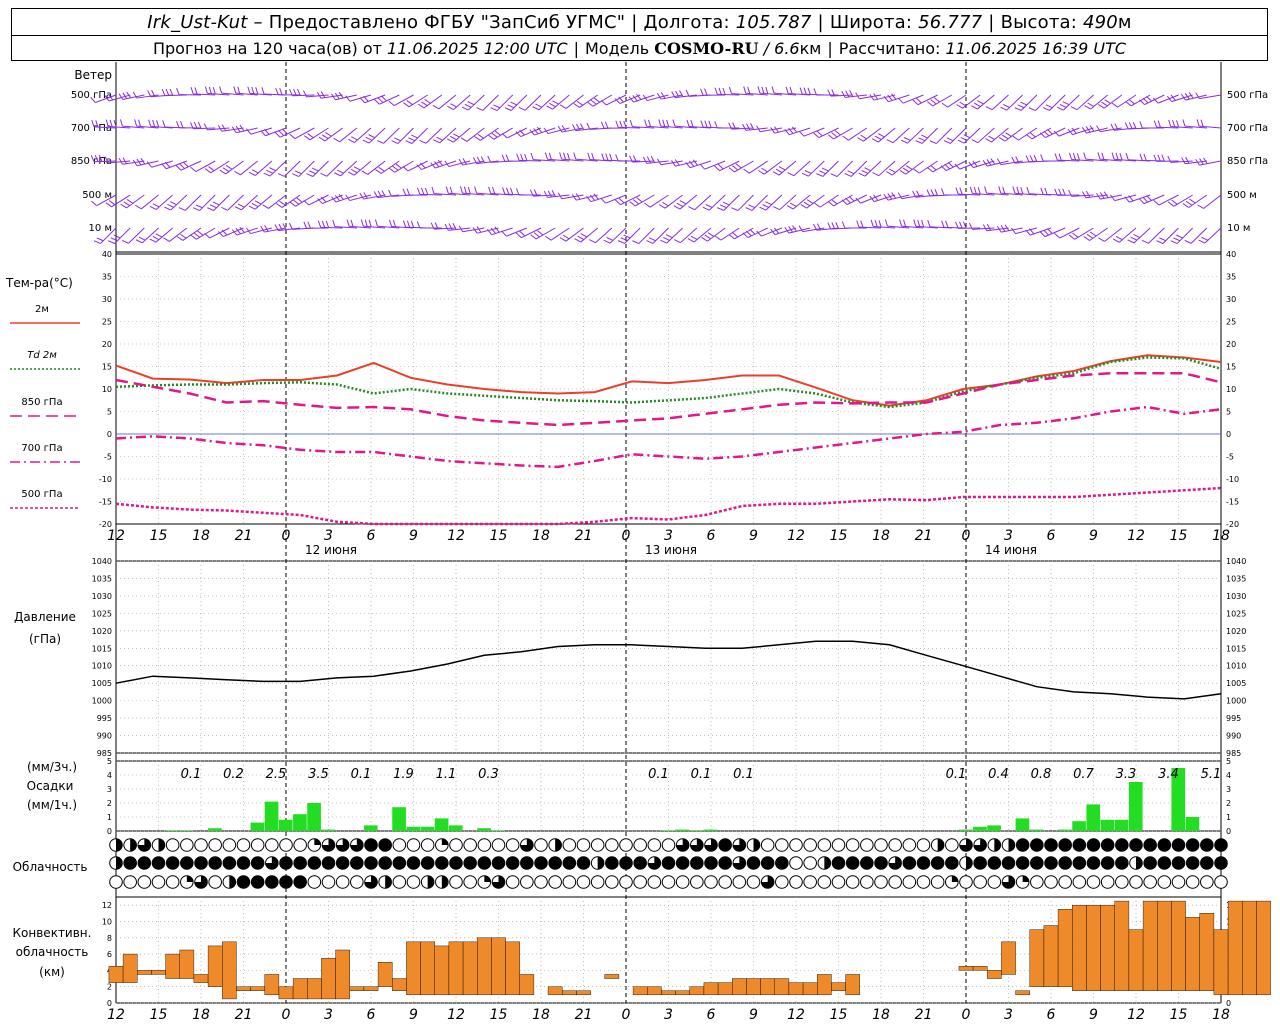 The width and height of the screenshot is (1280, 1024). I want to click on y-tick-label: -15, so click(1232, 502).